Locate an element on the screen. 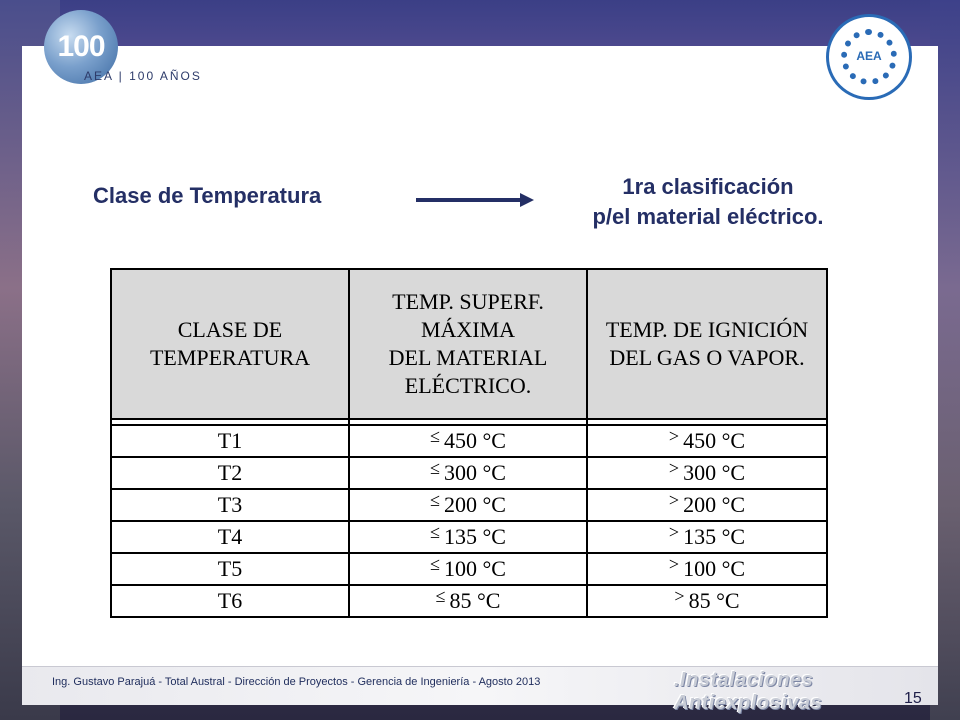  aea-100-logo: 100 is located at coordinates (81, 47).